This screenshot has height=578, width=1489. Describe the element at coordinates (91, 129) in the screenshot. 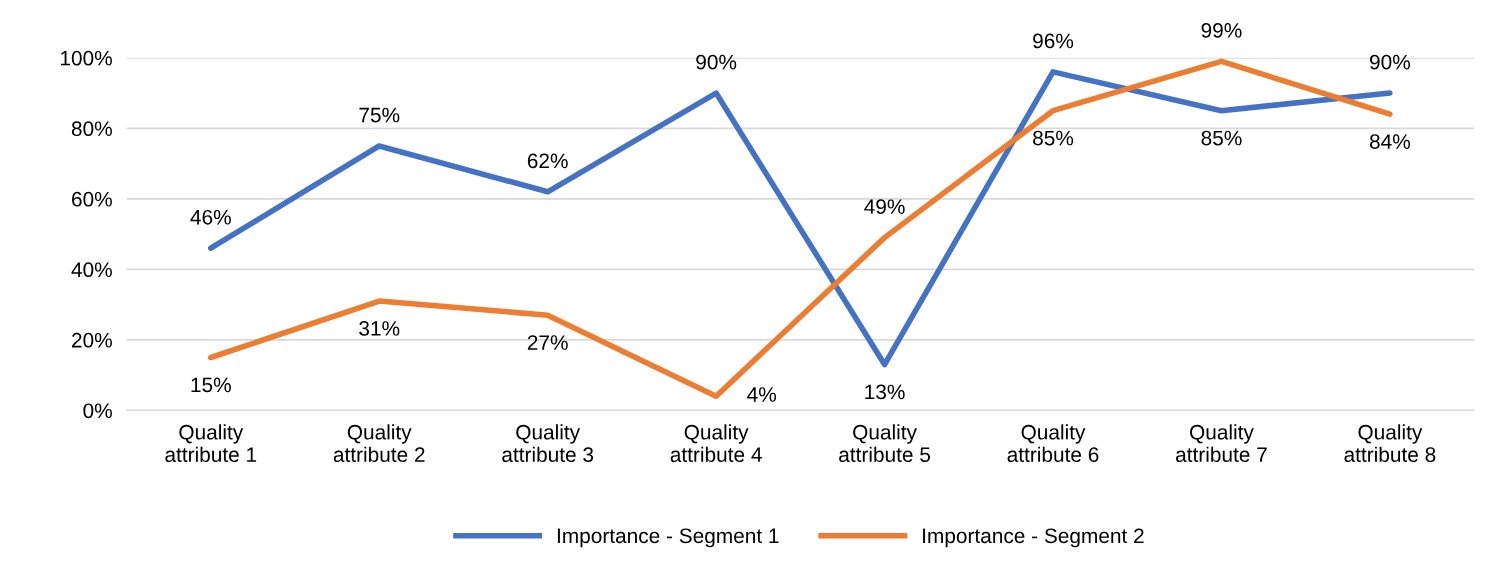

I see `y-tick-label: 80%` at that location.